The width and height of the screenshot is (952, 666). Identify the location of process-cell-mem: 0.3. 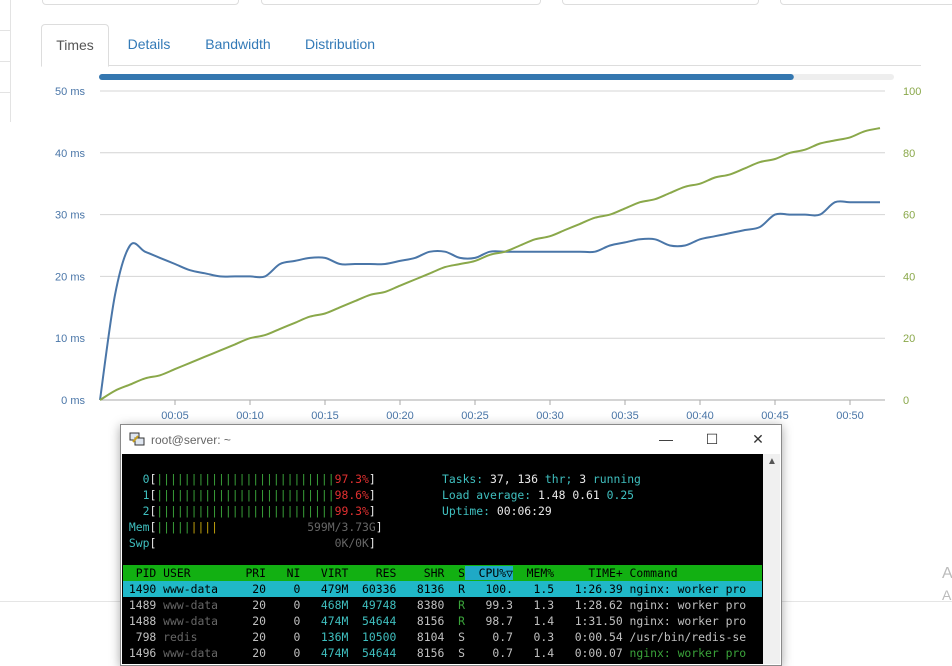
(533, 637).